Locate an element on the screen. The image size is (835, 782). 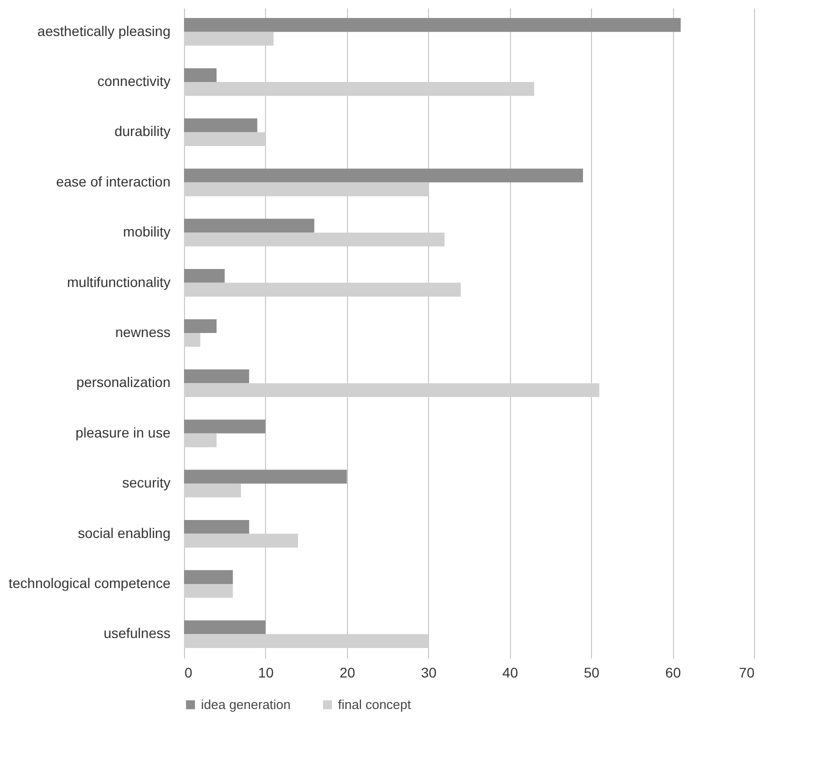
x-tick-label: 40 is located at coordinates (510, 672).